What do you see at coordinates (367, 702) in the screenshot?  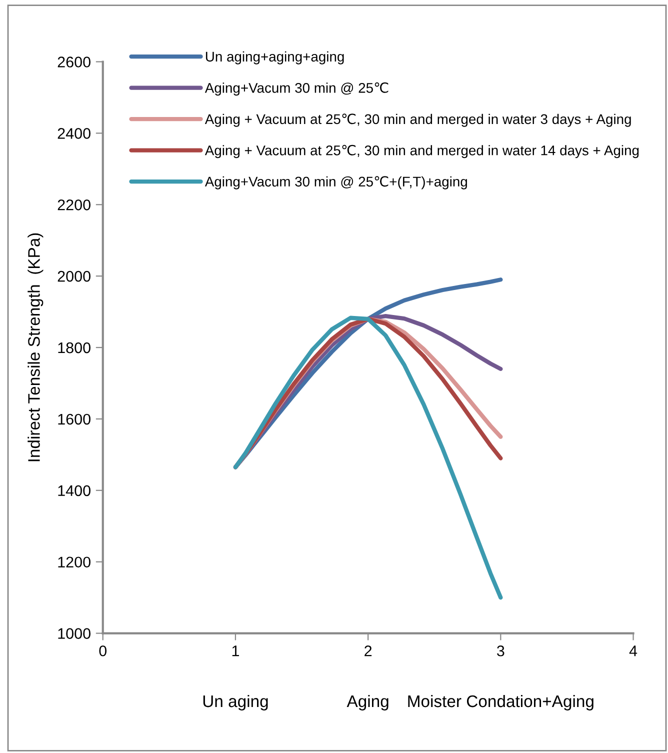 I see `text: Aging` at bounding box center [367, 702].